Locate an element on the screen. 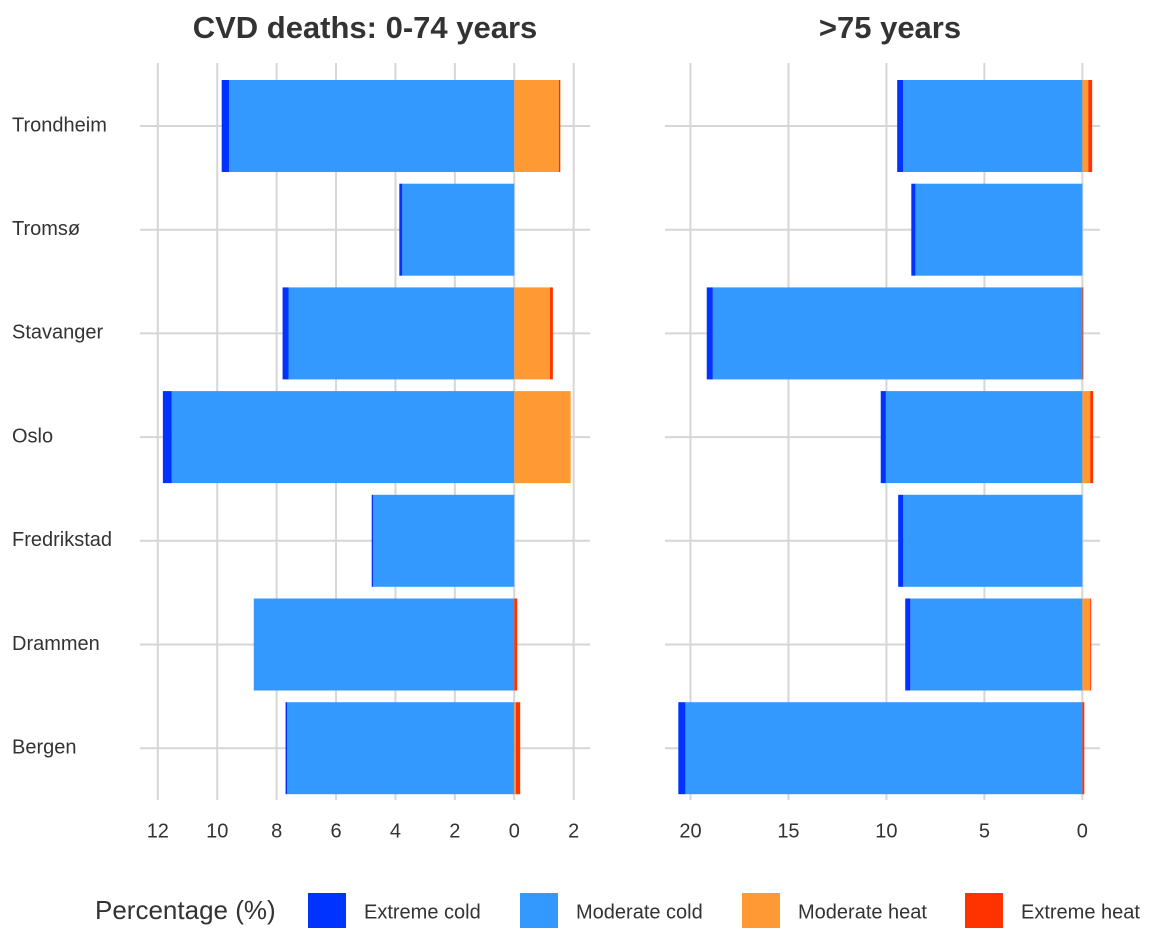 This screenshot has width=1160, height=928. legend-label: Moderate heat is located at coordinates (862, 912).